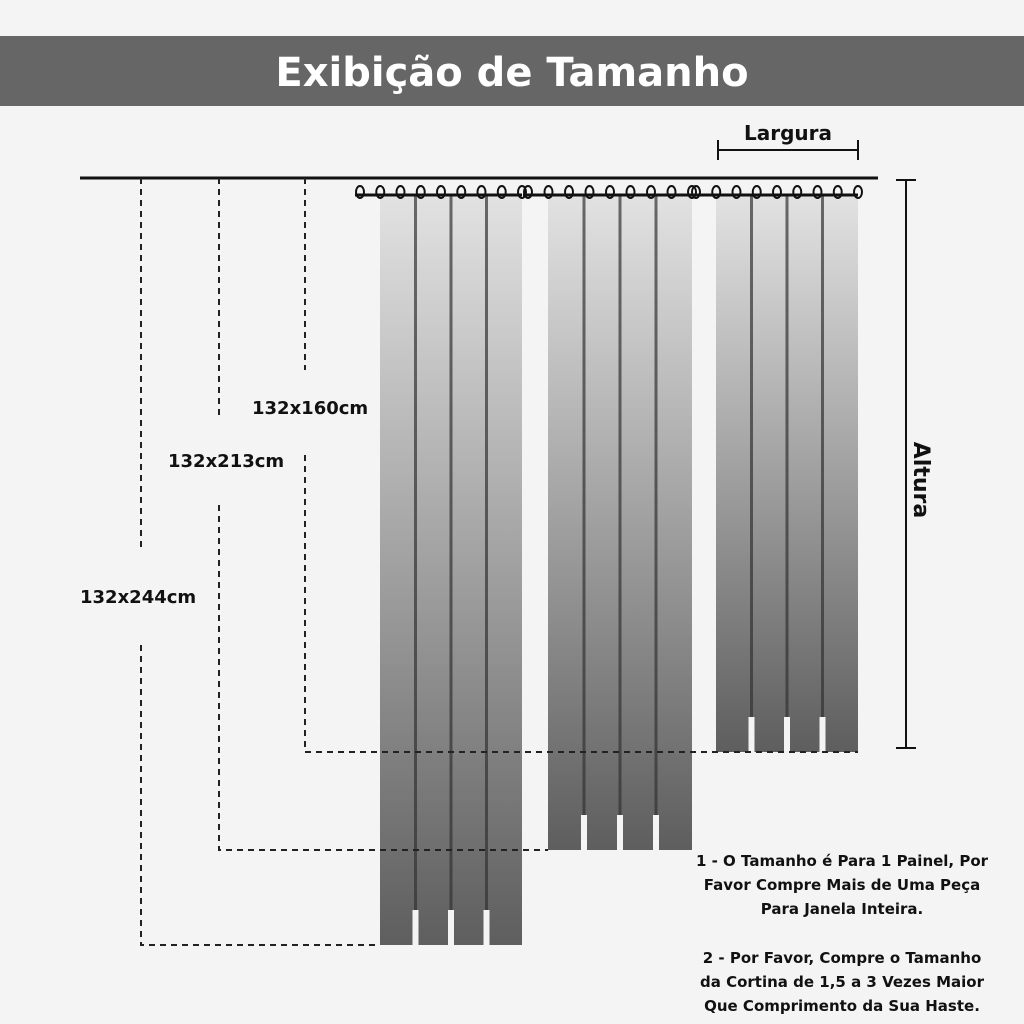  What do you see at coordinates (842, 1006) in the screenshot?
I see `note-line: Que Comprimento da Sua Haste.` at bounding box center [842, 1006].